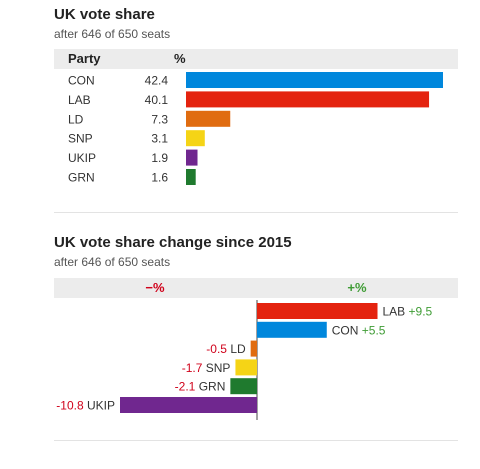 The height and width of the screenshot is (469, 480). What do you see at coordinates (112, 262) in the screenshot?
I see `chart2-subtitle: after 646 of 650 seats` at bounding box center [112, 262].